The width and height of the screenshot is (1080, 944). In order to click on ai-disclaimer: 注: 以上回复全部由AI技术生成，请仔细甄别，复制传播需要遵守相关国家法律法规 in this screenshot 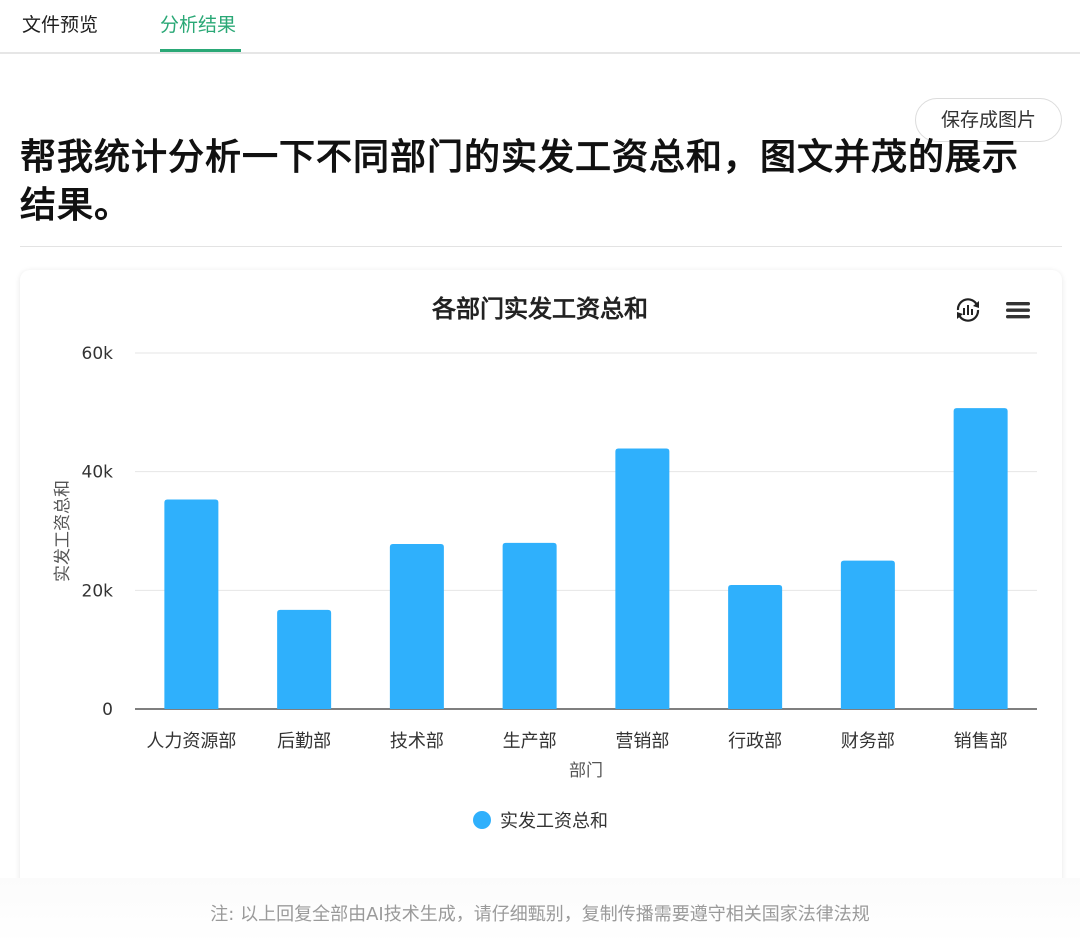, I will do `click(540, 914)`.